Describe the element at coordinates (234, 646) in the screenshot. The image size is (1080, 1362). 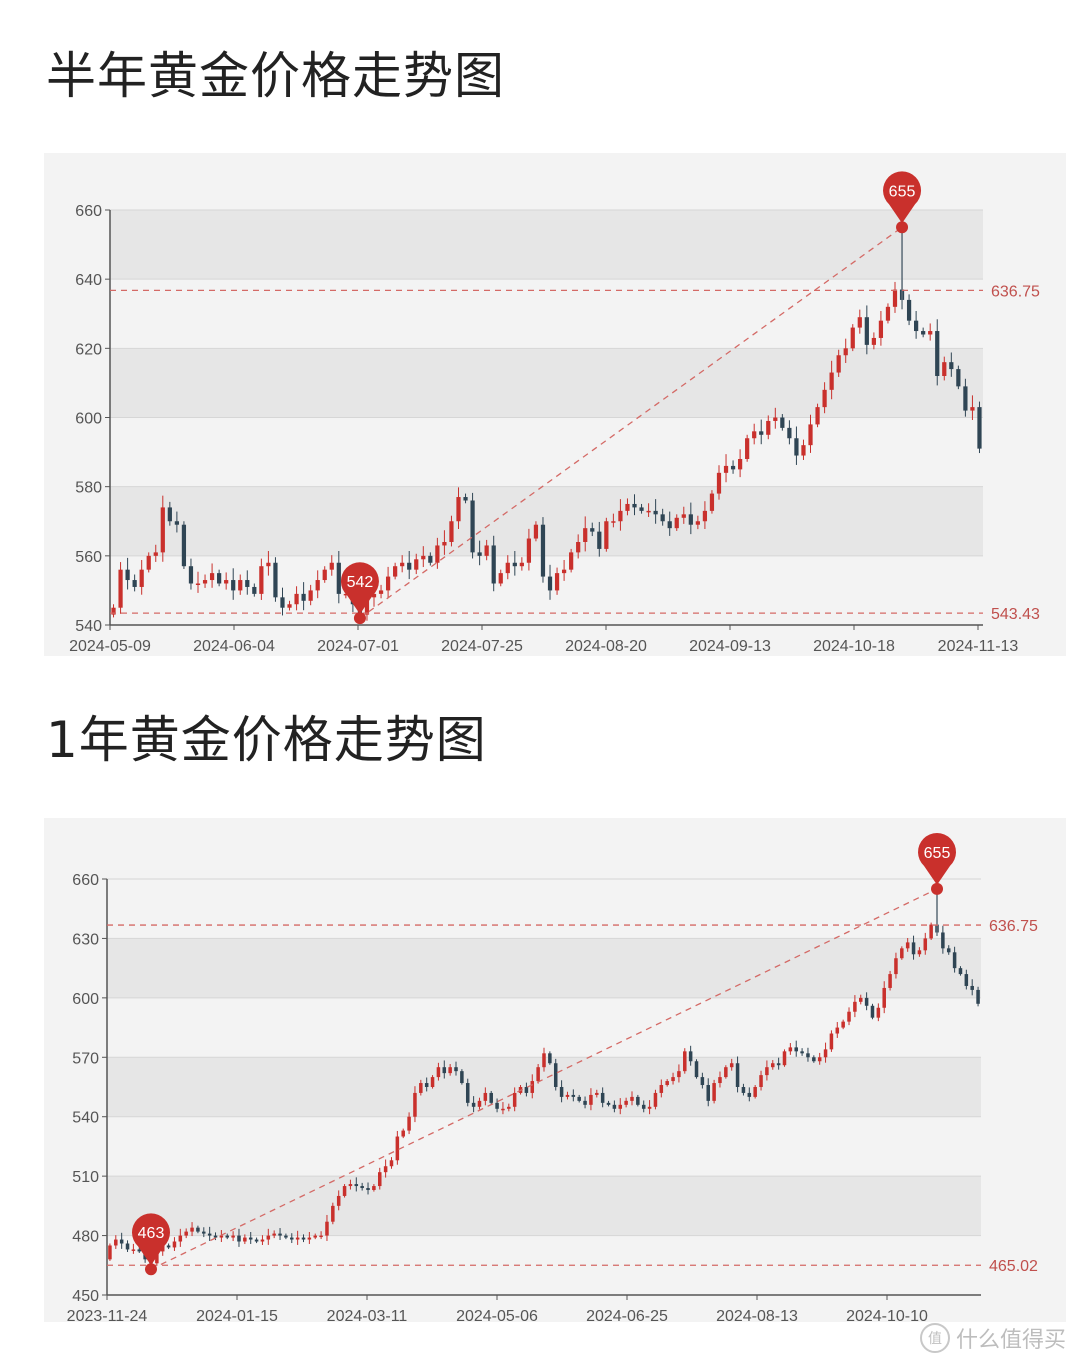
I see `x-tick-label: 2024-06-04` at that location.